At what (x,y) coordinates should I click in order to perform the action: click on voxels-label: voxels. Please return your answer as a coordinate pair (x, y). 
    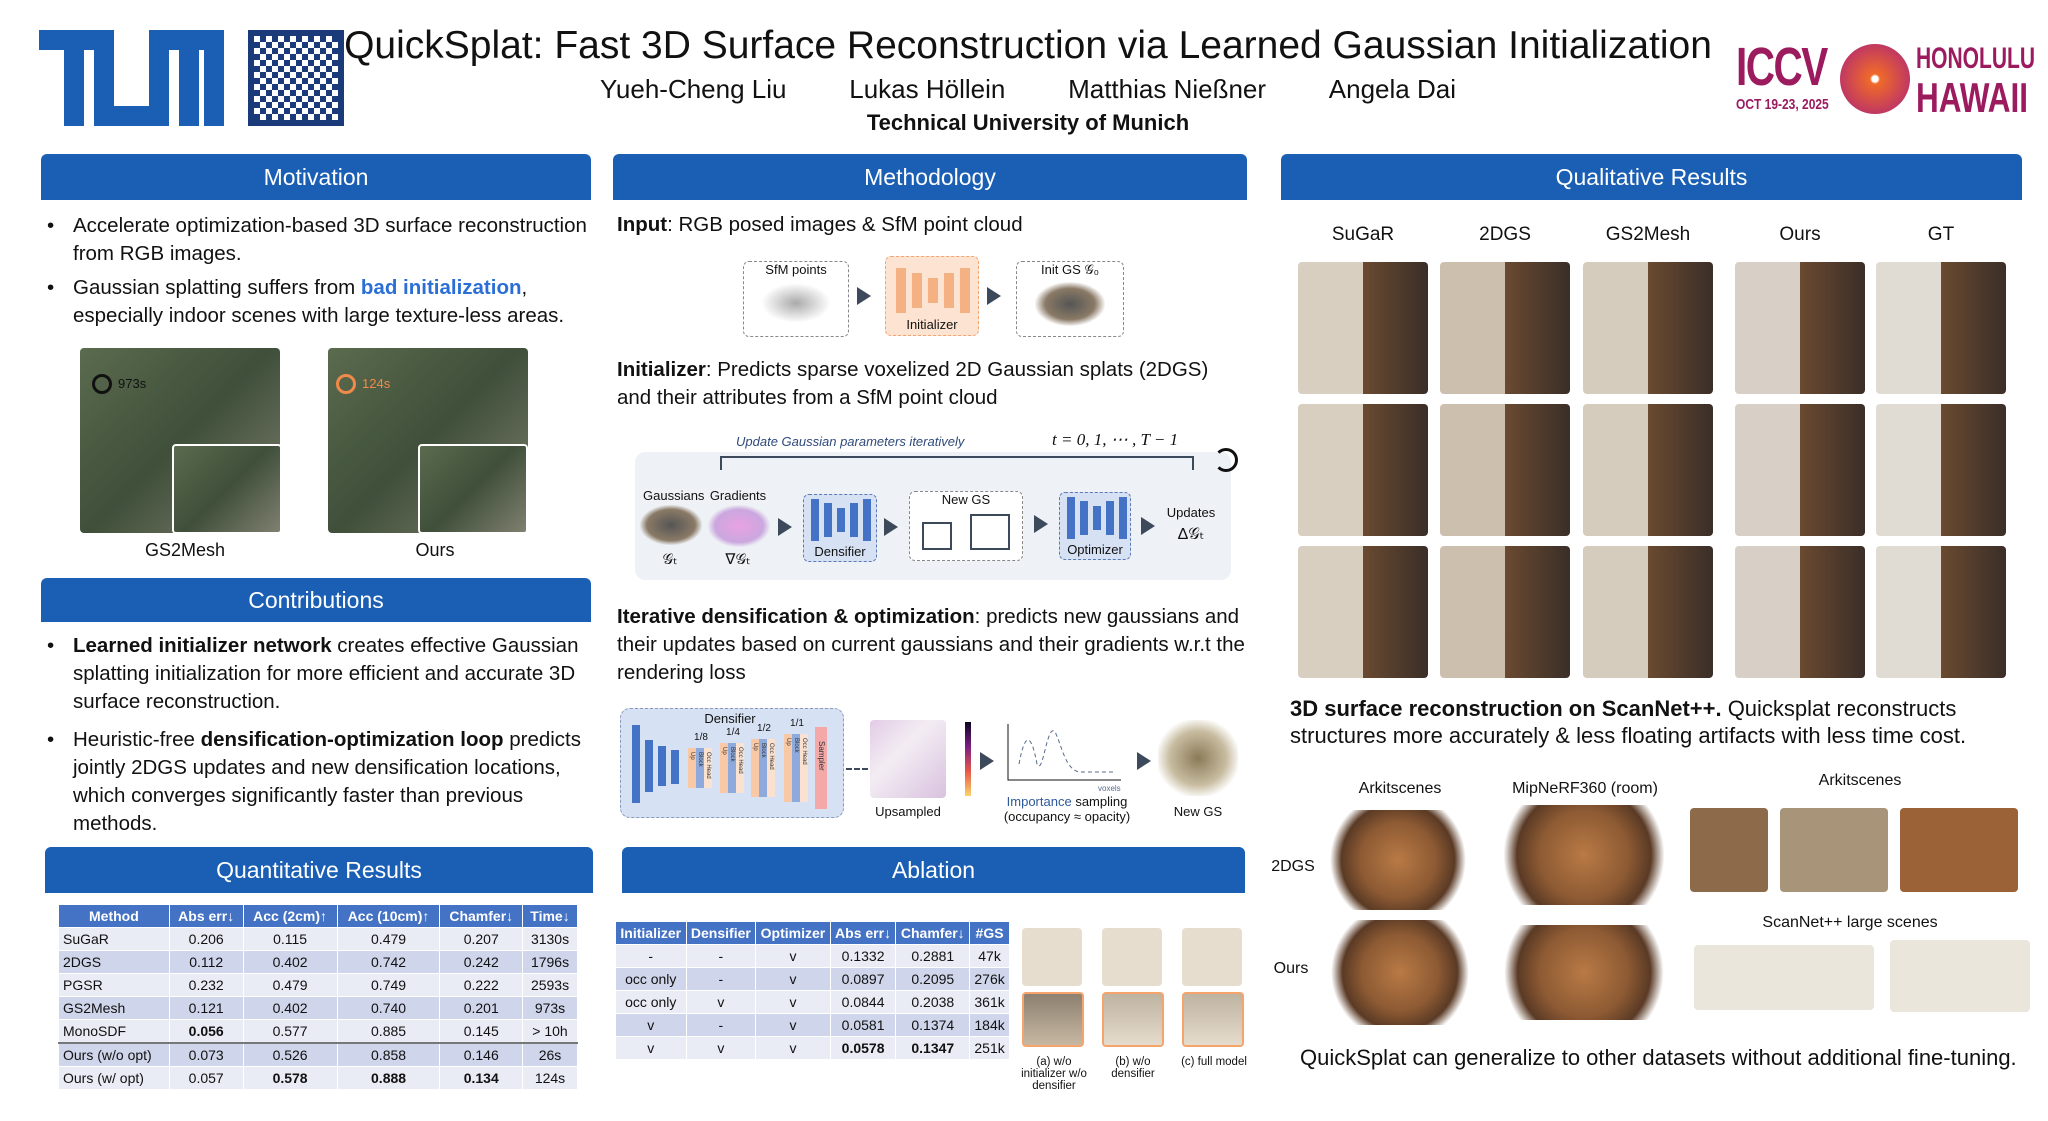
    Looking at the image, I should click on (1109, 788).